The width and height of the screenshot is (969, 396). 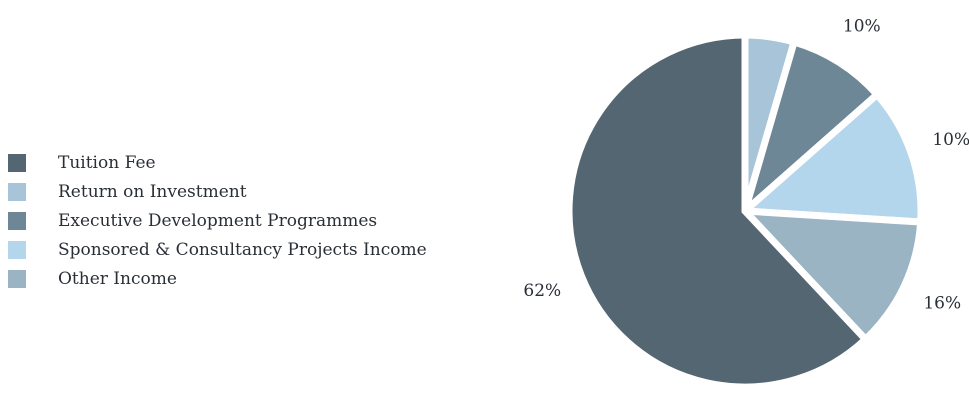 I want to click on legend-swatch-executive-development-programmes, so click(x=17, y=220).